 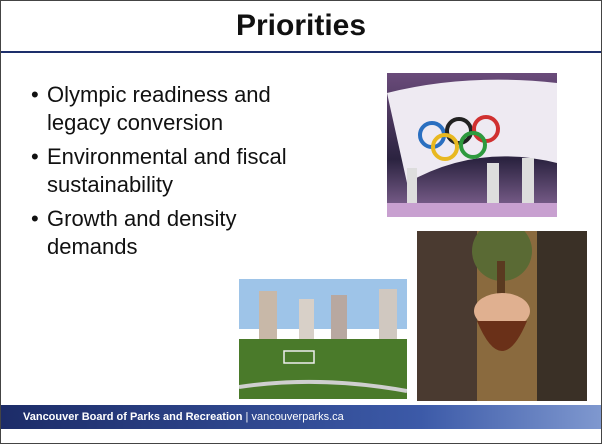 I want to click on bullet: Environmental and fiscal sustainability, so click(x=176, y=171).